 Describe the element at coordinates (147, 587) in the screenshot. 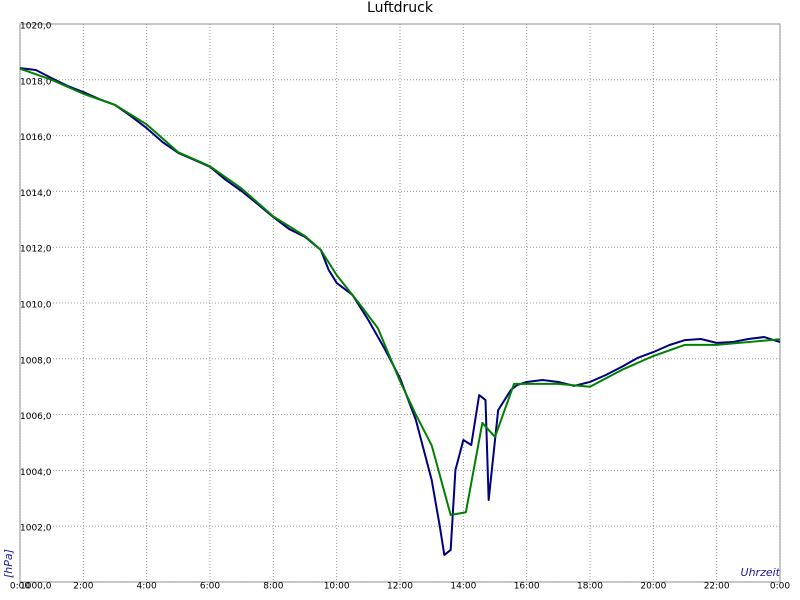

I see `x-tick-label: 4:00` at that location.